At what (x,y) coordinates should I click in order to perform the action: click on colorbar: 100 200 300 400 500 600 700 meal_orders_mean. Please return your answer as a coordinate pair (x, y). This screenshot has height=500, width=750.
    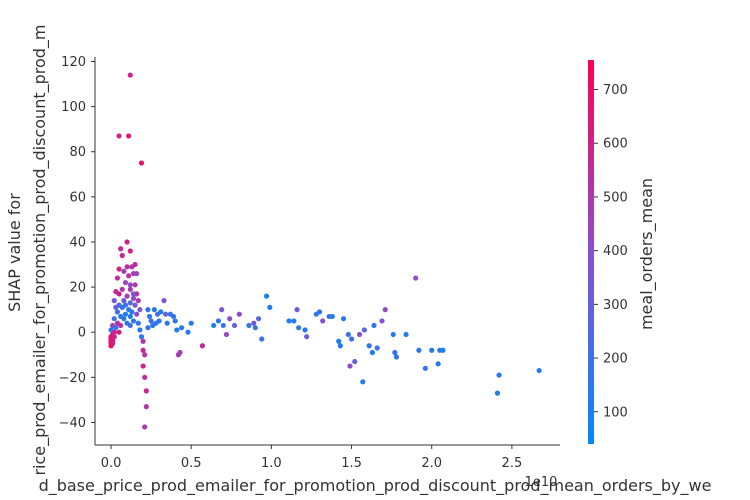
    Looking at the image, I should click on (622, 252).